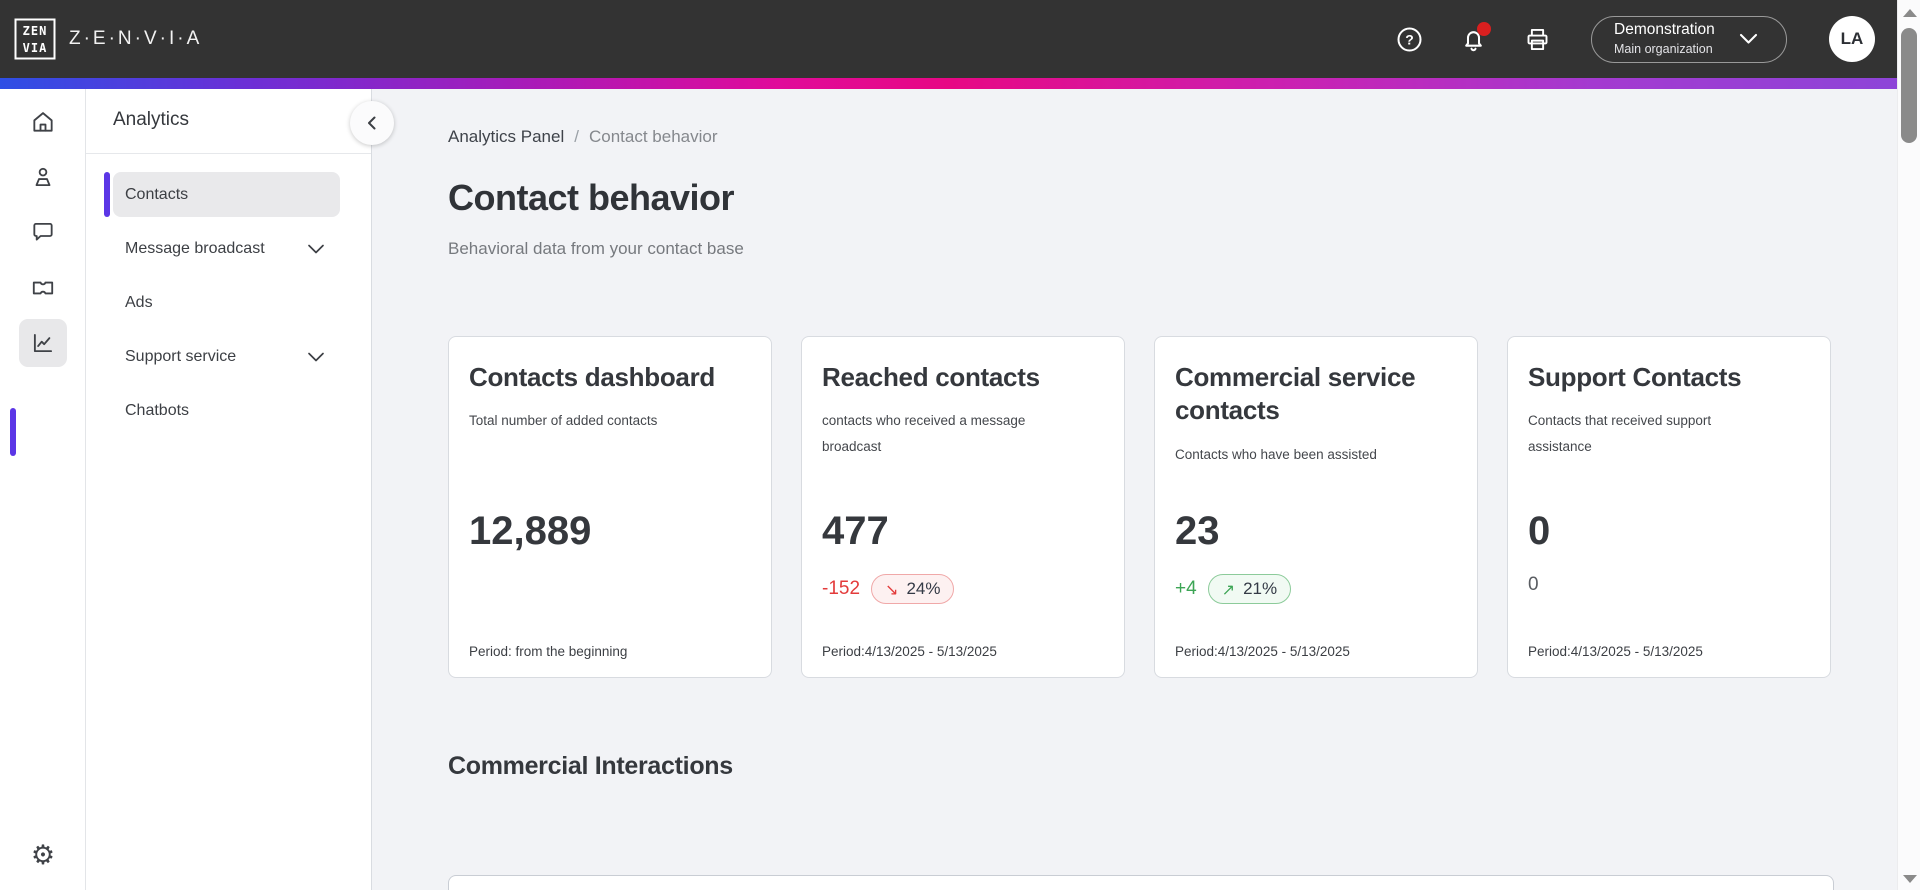  What do you see at coordinates (43, 855) in the screenshot?
I see `rail-settings-gear-icon: ⚙` at bounding box center [43, 855].